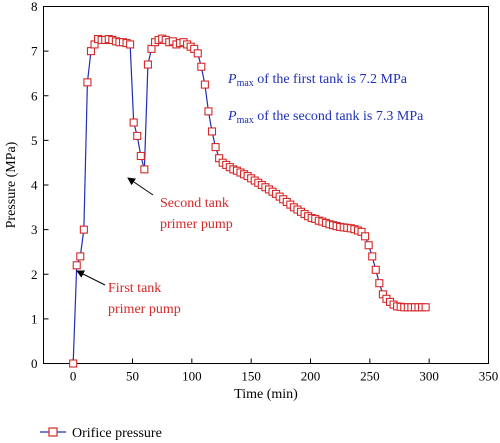 The width and height of the screenshot is (500, 443). I want to click on y-tick-label: 1, so click(34, 318).